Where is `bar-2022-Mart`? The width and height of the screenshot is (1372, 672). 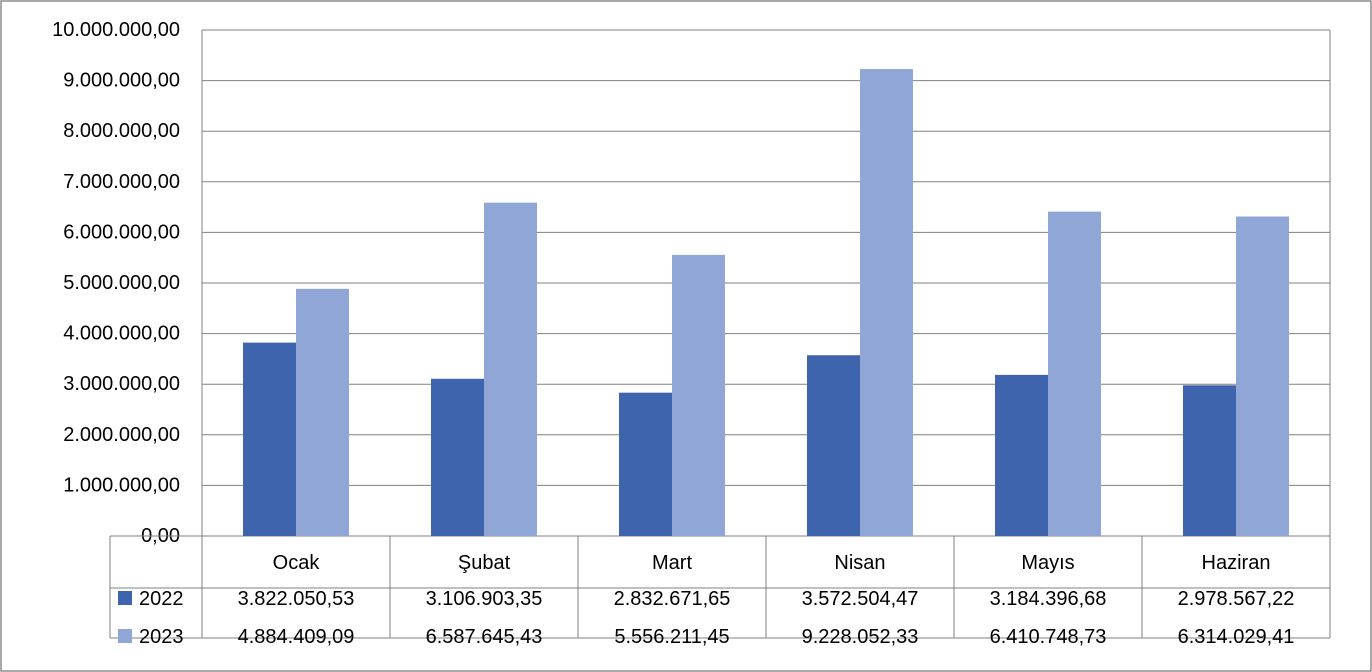 bar-2022-Mart is located at coordinates (645, 464).